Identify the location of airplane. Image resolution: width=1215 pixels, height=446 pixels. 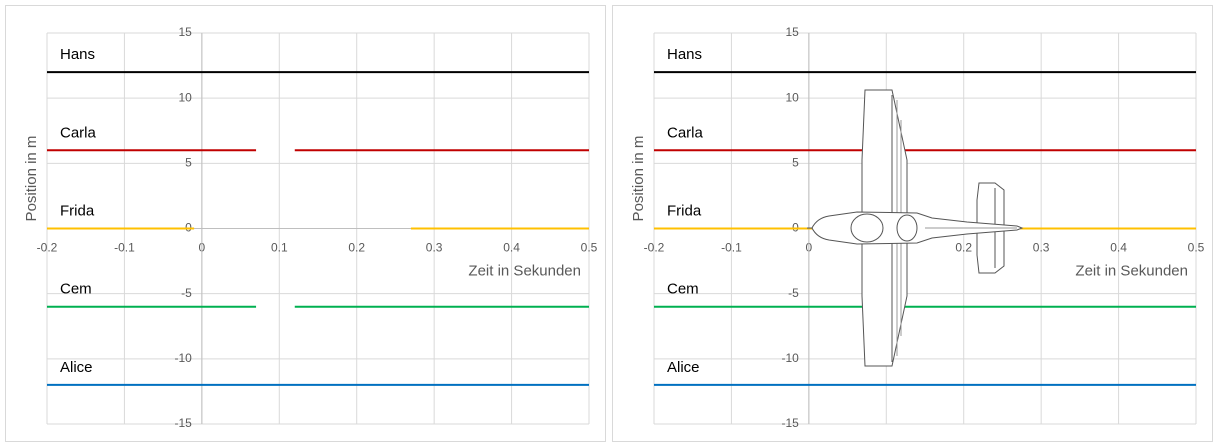
(915, 228).